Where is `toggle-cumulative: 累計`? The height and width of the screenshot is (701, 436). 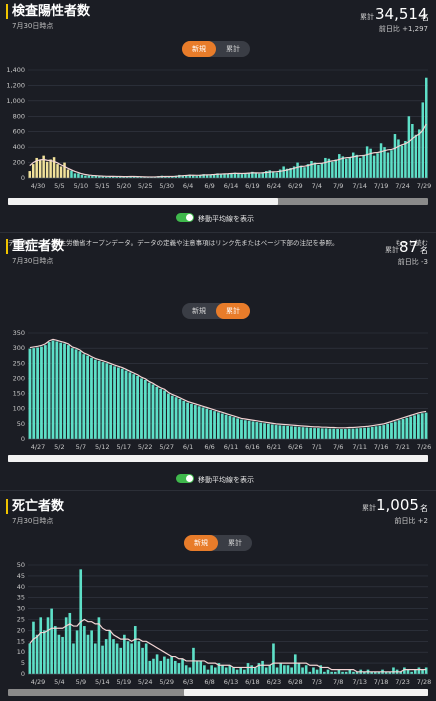
toggle-cumulative: 累計 is located at coordinates (233, 49).